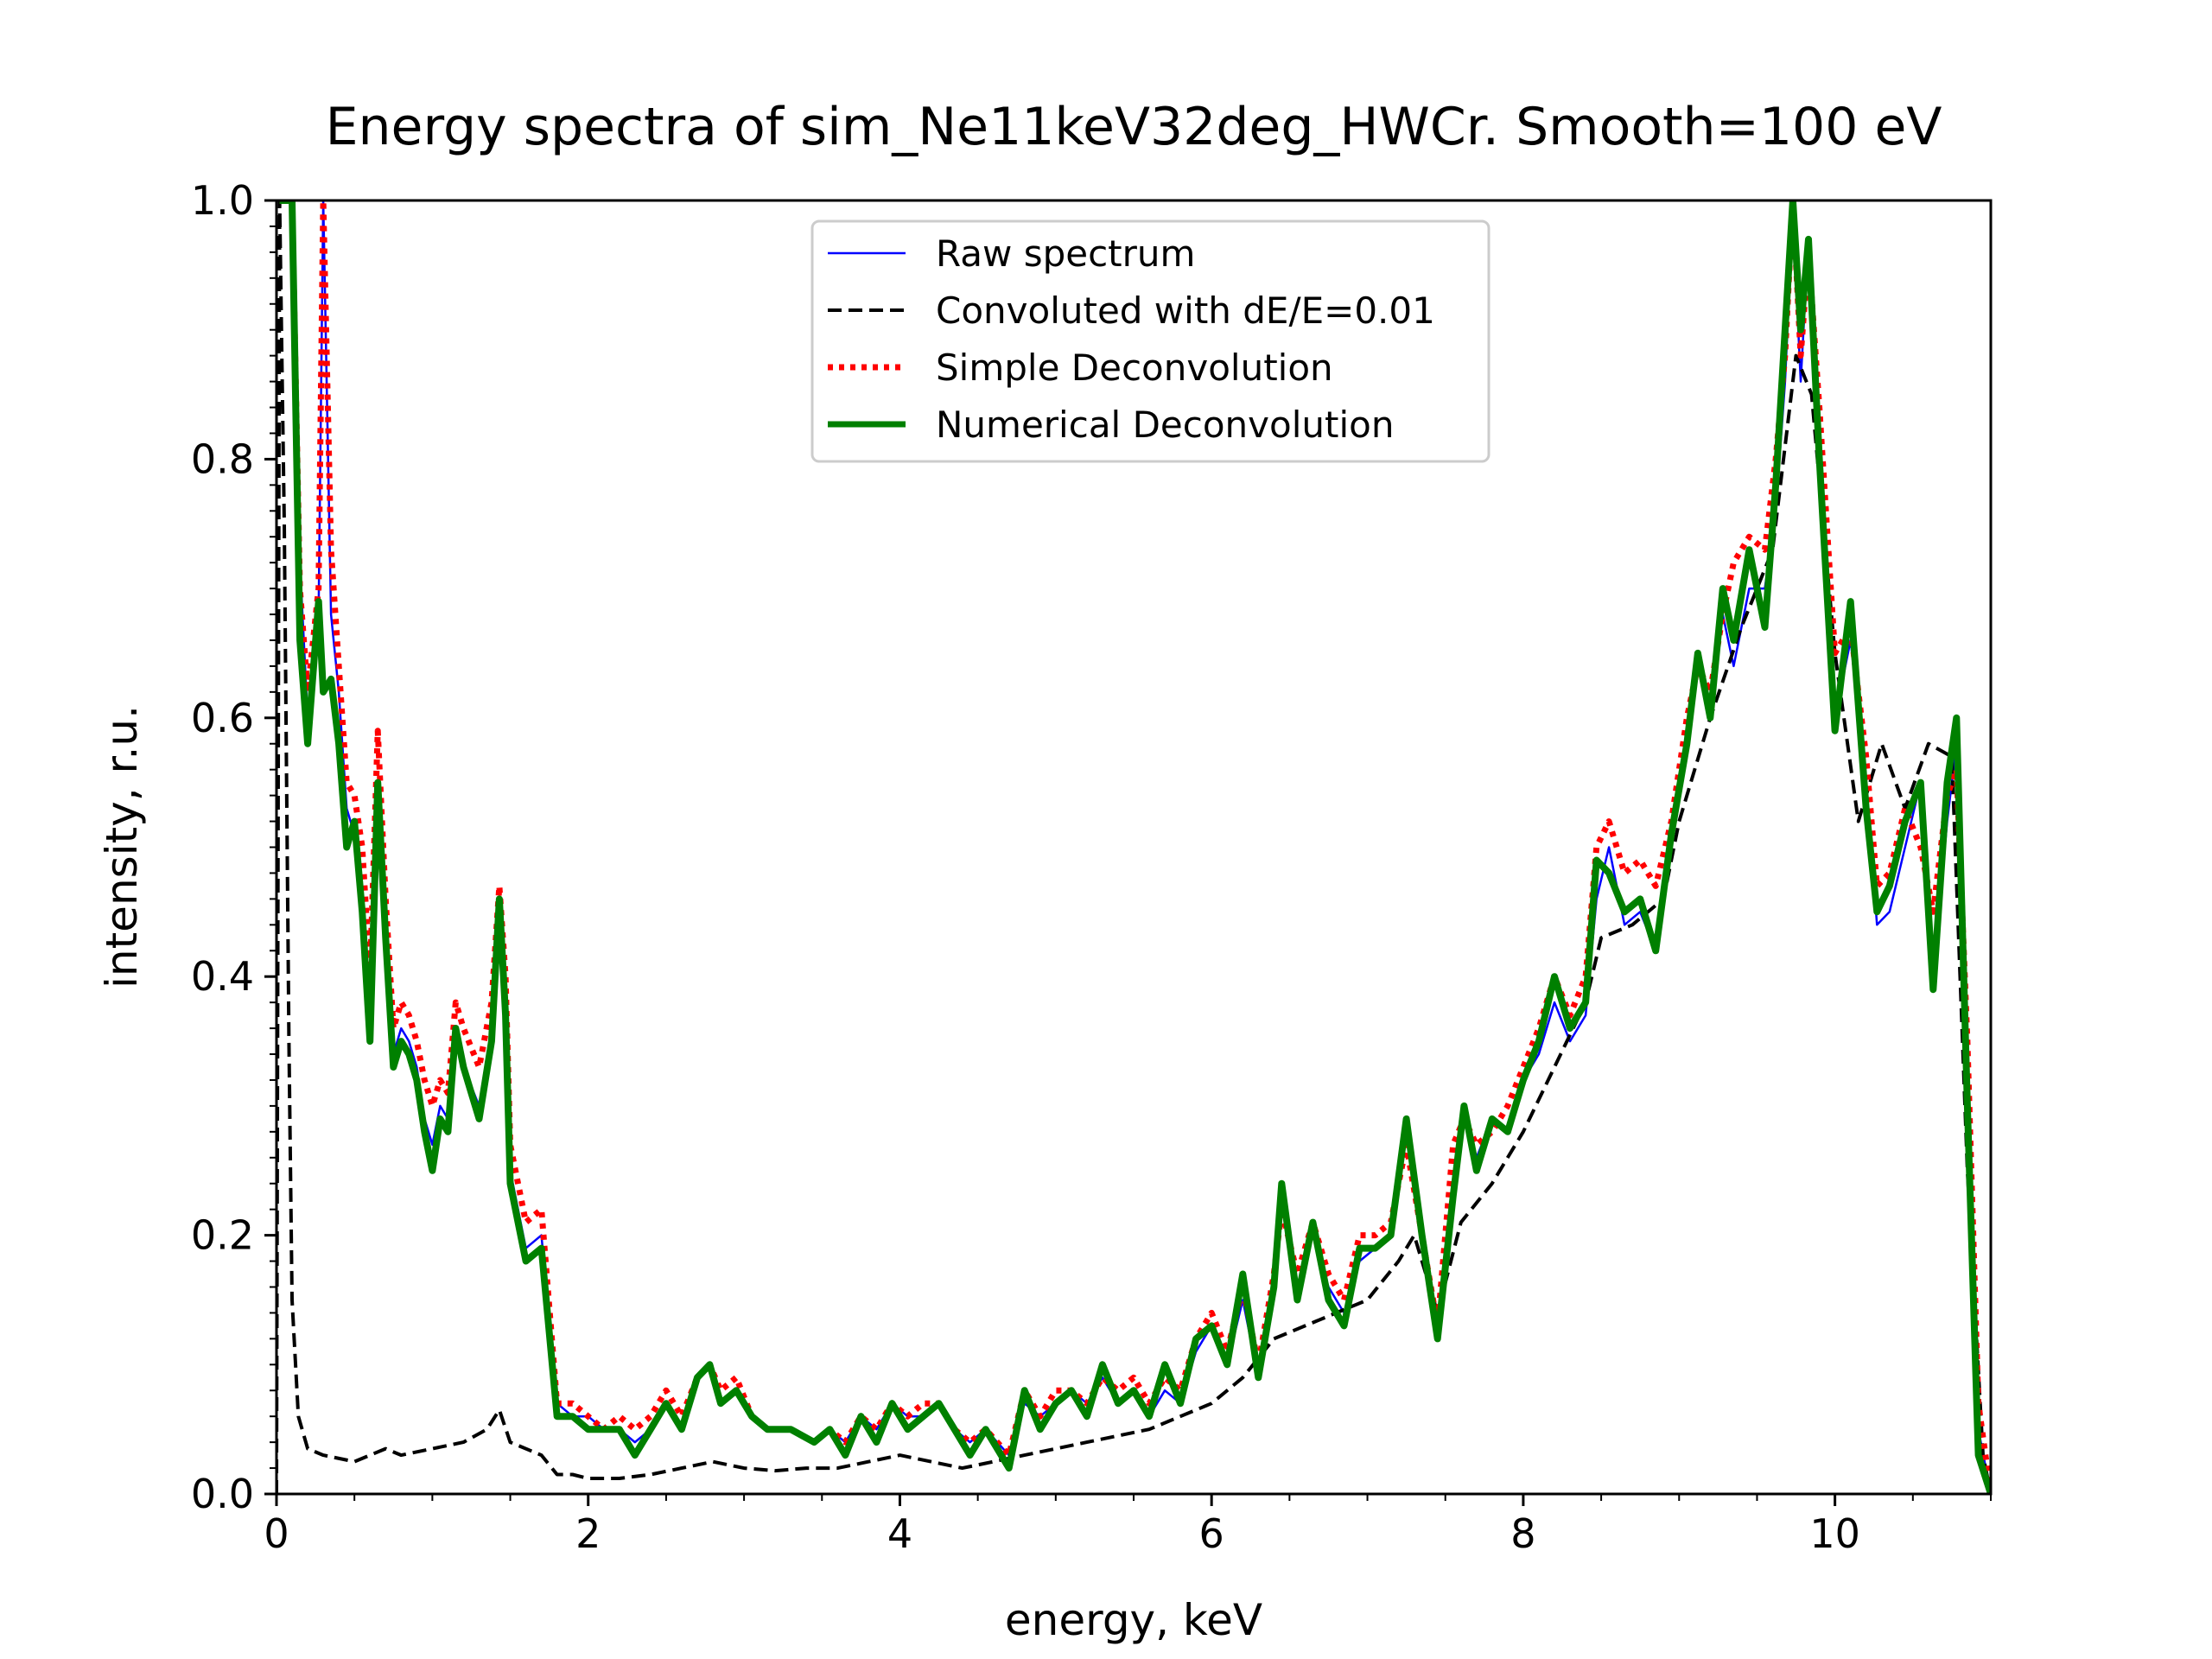  What do you see at coordinates (222, 718) in the screenshot?
I see `y-tick-label: 0.6` at bounding box center [222, 718].